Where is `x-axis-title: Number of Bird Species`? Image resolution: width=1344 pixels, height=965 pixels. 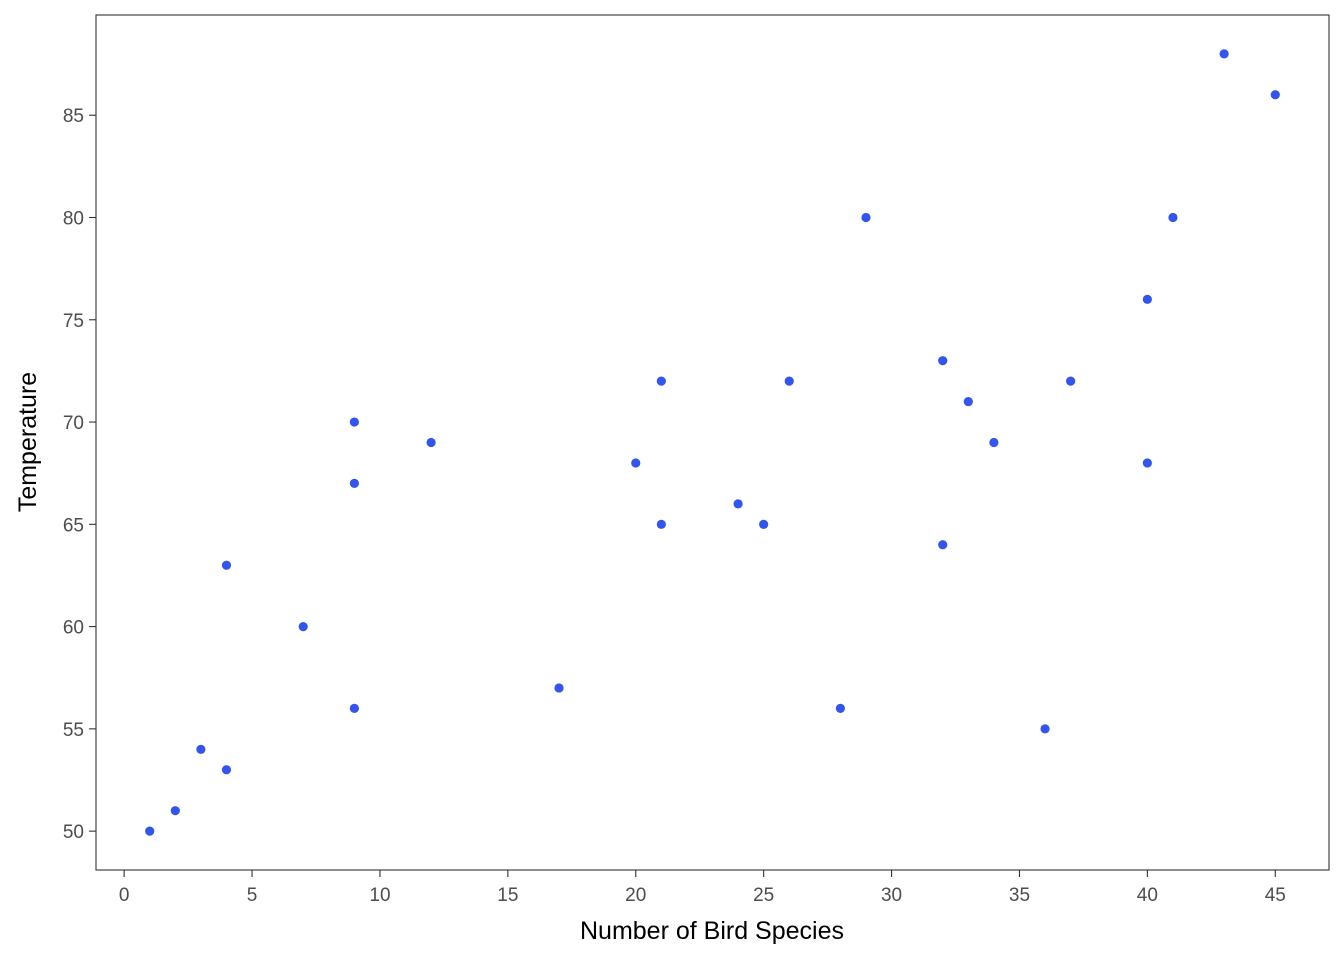 x-axis-title: Number of Bird Species is located at coordinates (712, 931).